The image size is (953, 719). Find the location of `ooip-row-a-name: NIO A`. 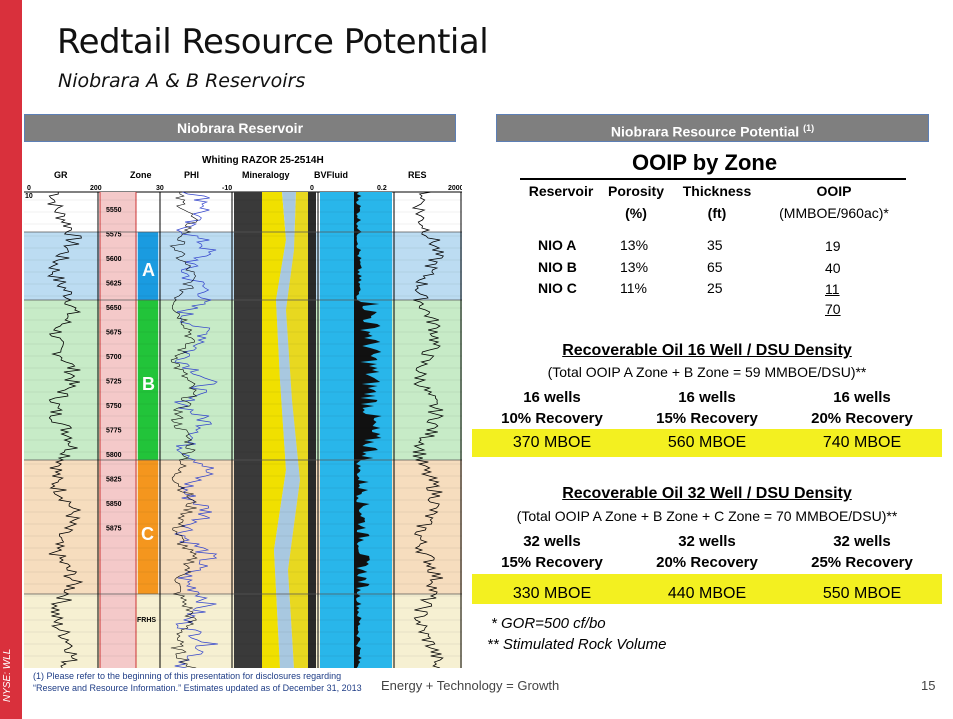

ooip-row-a-name: NIO A is located at coordinates (557, 245).